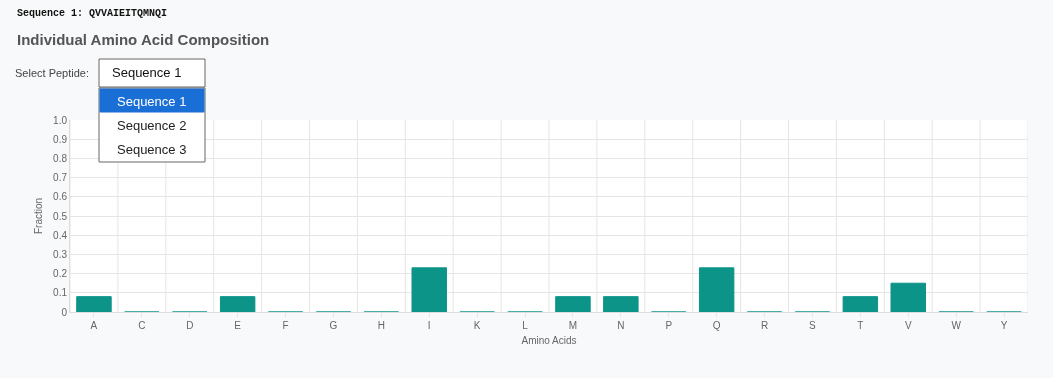 This screenshot has height=378, width=1053. What do you see at coordinates (908, 325) in the screenshot?
I see `x-tick-label: V` at bounding box center [908, 325].